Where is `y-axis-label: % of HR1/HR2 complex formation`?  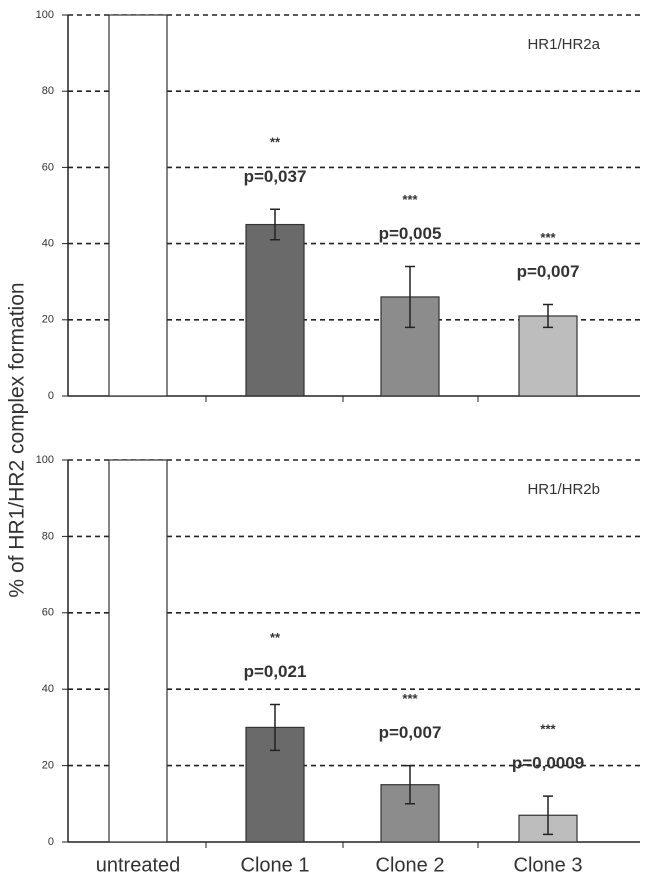
y-axis-label: % of HR1/HR2 complex formation is located at coordinates (17, 439).